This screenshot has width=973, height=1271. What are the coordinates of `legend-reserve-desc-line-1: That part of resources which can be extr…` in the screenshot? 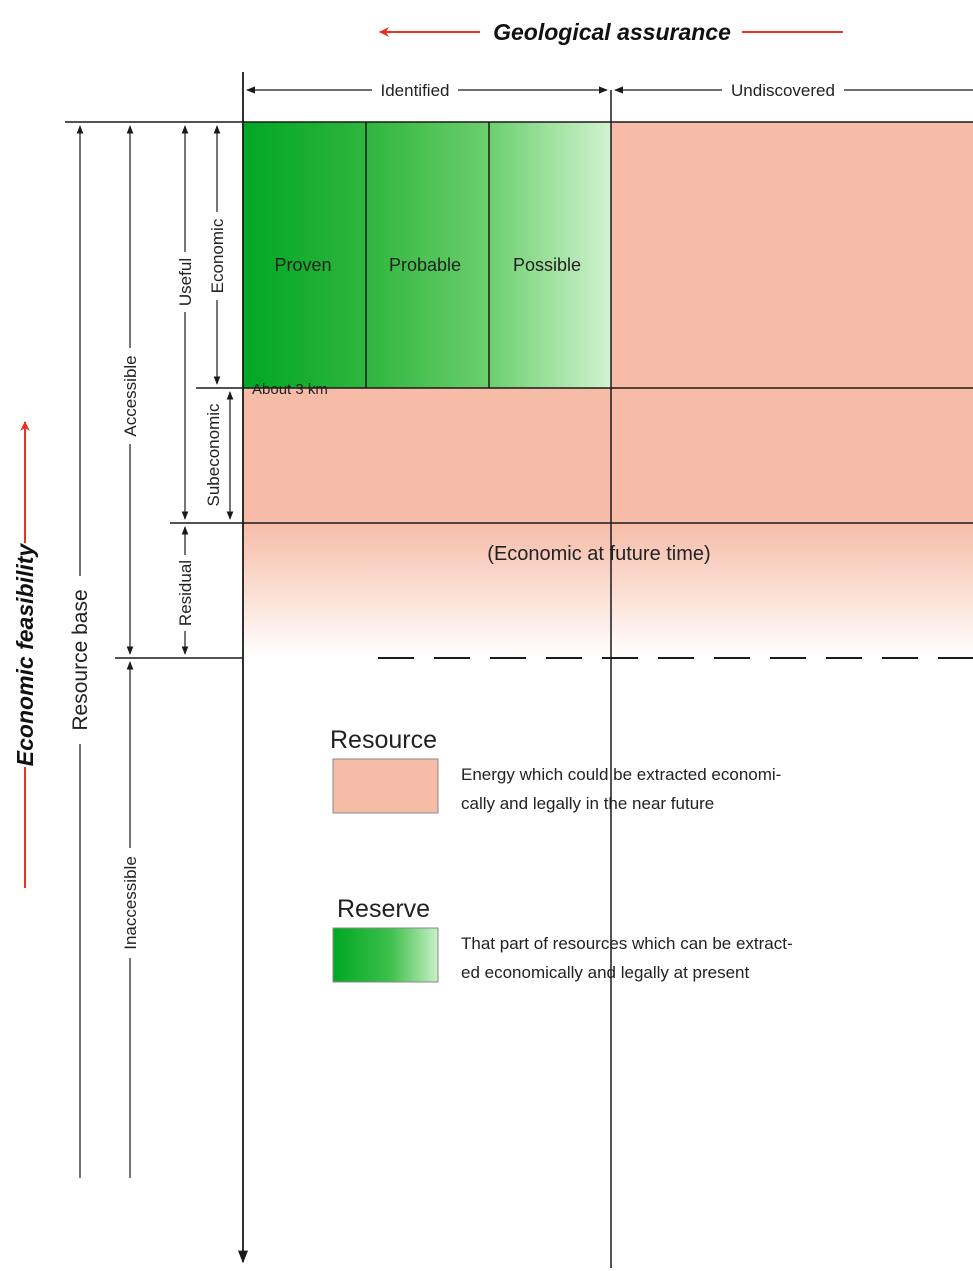 It's located at (627, 943).